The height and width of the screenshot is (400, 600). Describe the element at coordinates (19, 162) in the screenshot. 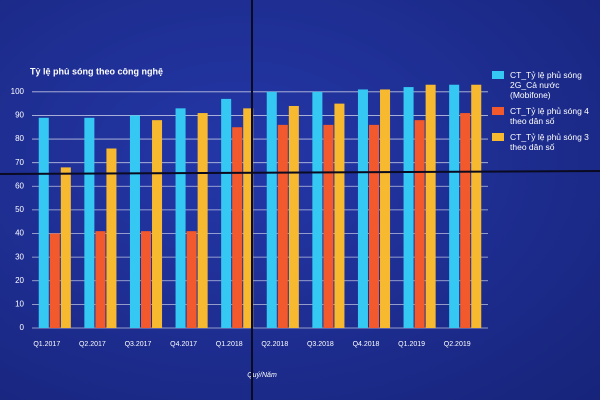

I see `y-tick-label: 70` at that location.